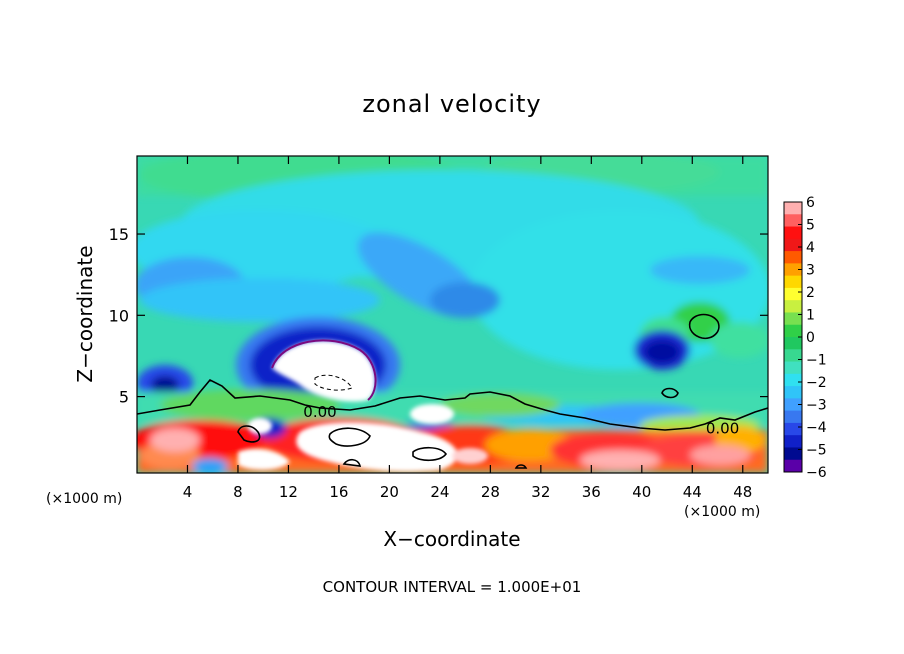  I want to click on x-tick-label: 44, so click(692, 492).